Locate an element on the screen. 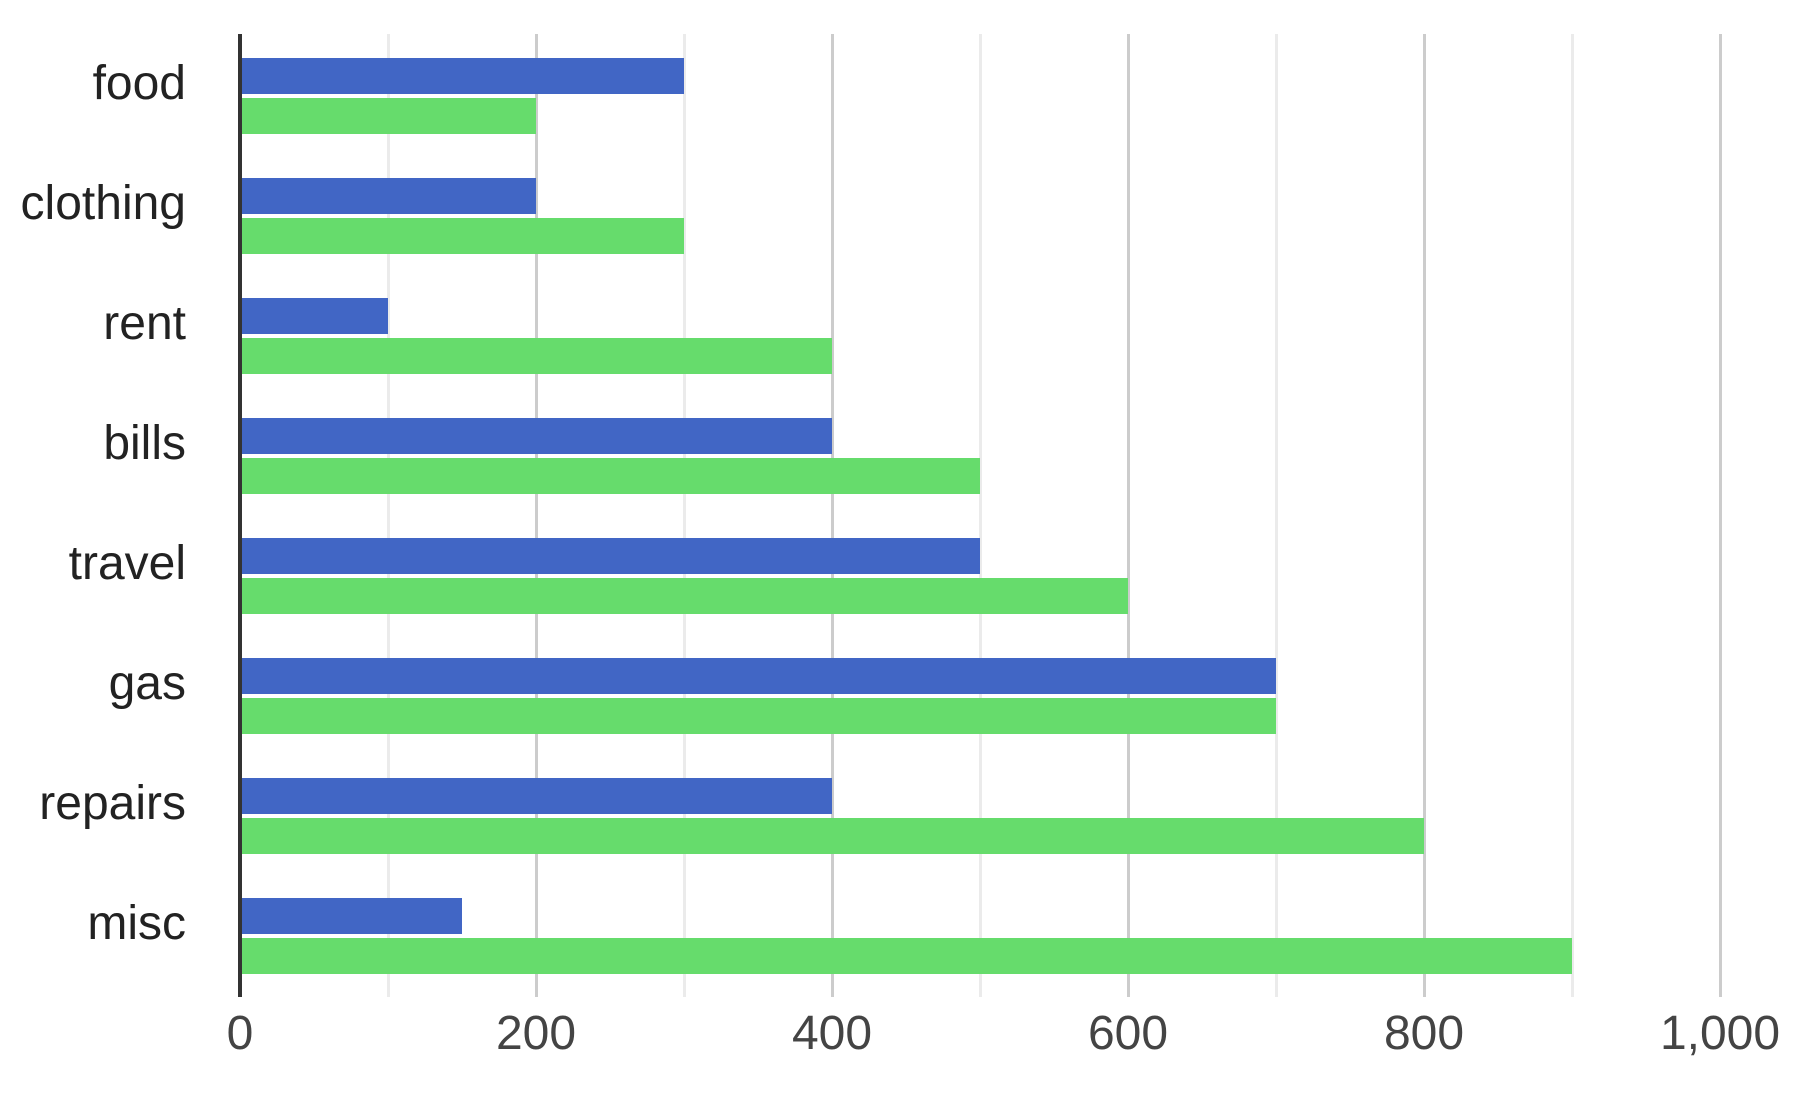 The width and height of the screenshot is (1806, 1096). x-tick-label: 800 is located at coordinates (1424, 1033).